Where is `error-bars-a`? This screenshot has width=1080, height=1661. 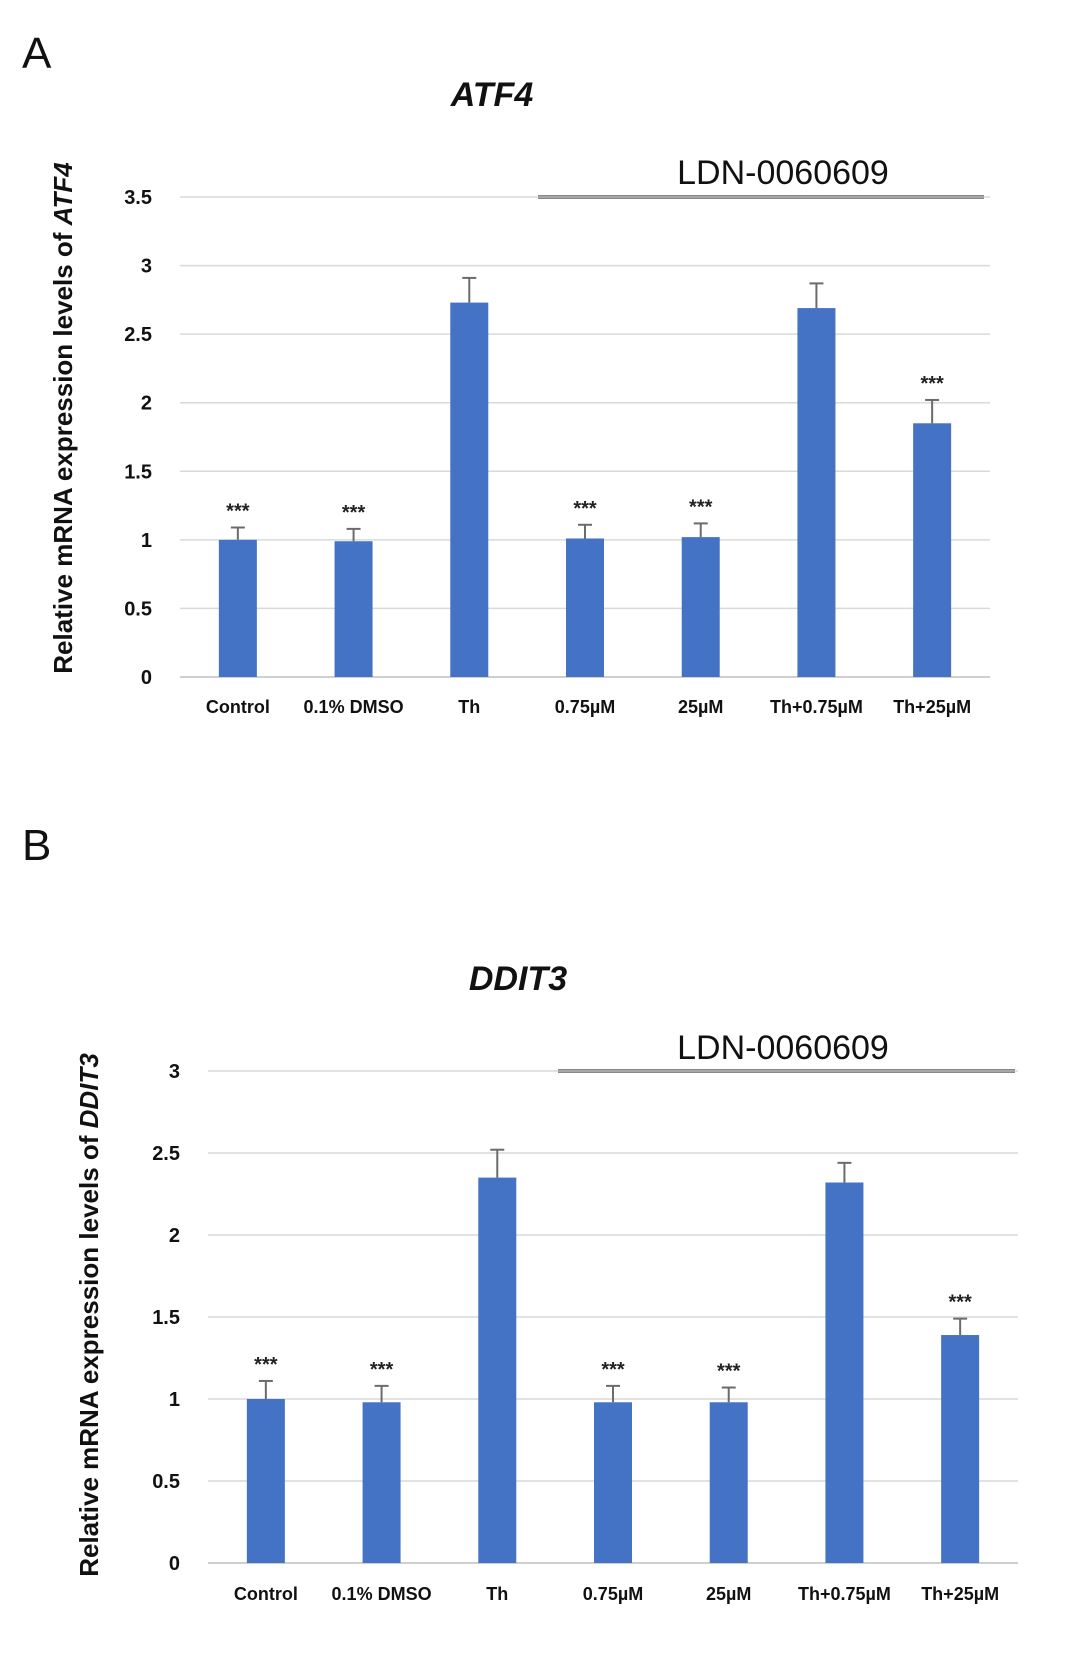
error-bars-a is located at coordinates (585, 409).